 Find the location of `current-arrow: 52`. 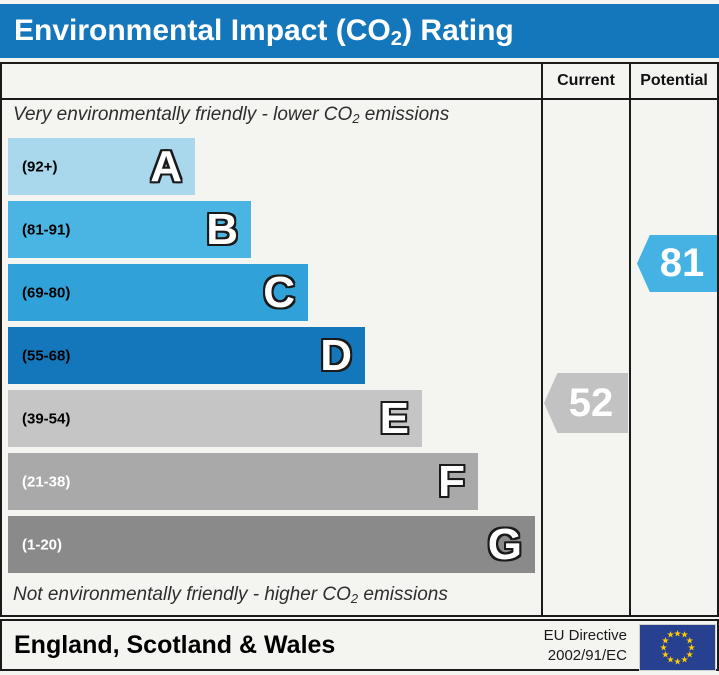

current-arrow: 52 is located at coordinates (586, 403).